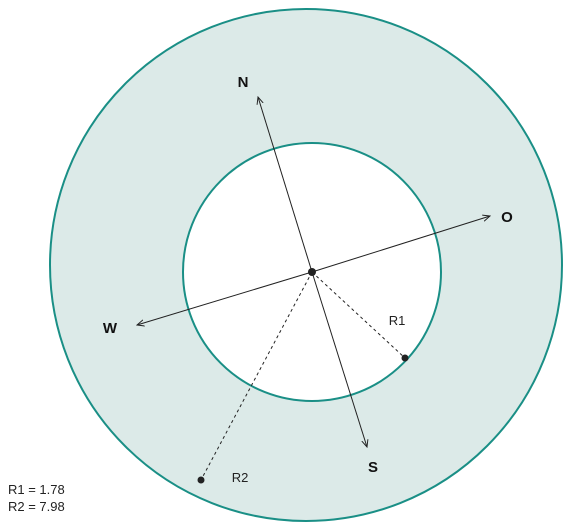 This screenshot has width=572, height=527. What do you see at coordinates (243, 82) in the screenshot?
I see `north-label: N` at bounding box center [243, 82].